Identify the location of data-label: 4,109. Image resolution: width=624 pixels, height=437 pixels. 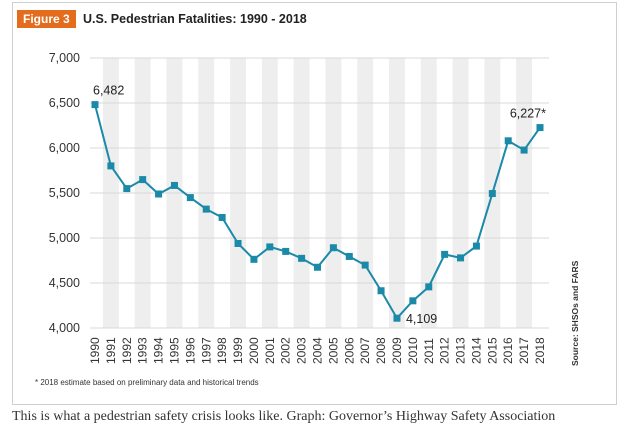
(421, 319).